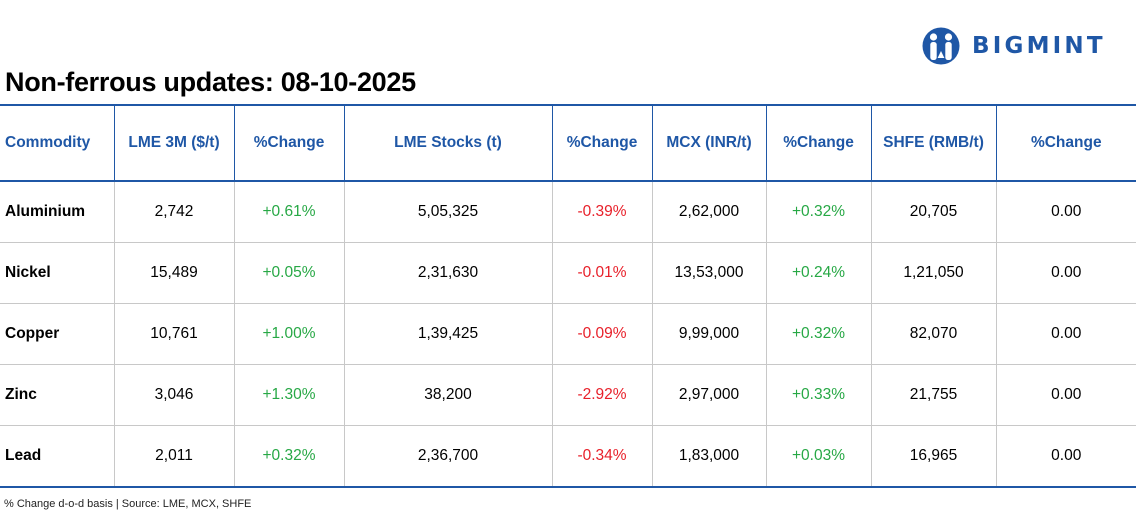 The width and height of the screenshot is (1137, 516). Describe the element at coordinates (447, 456) in the screenshot. I see `lme-stocks-value: 2,36,700` at that location.